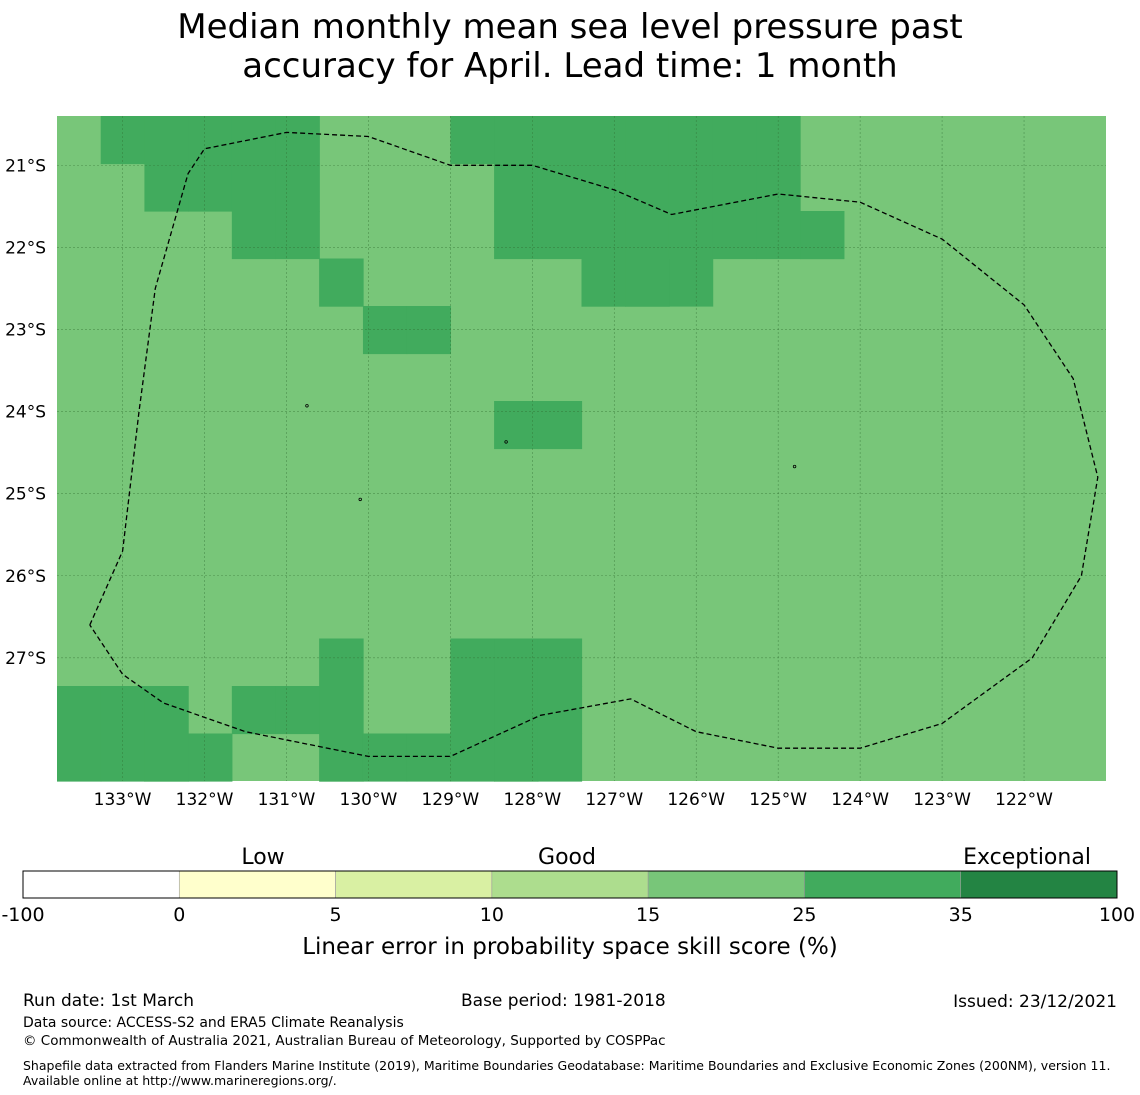 Image resolution: width=1140 pixels, height=1095 pixels. What do you see at coordinates (563, 1001) in the screenshot?
I see `base-period: Base period: 1981-2018` at bounding box center [563, 1001].